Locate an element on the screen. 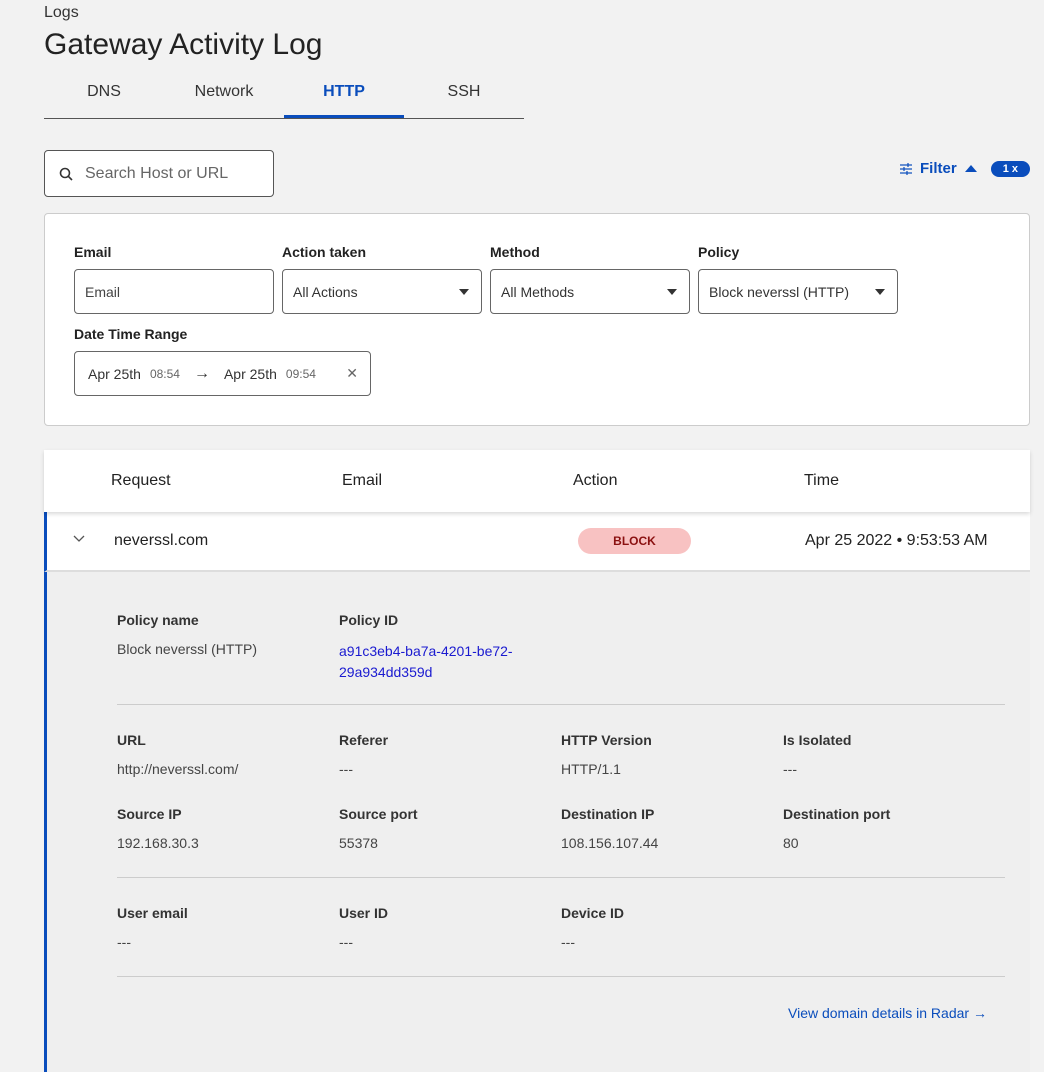 This screenshot has height=1072, width=1044. filter-count-badge: 1 x is located at coordinates (1010, 168).